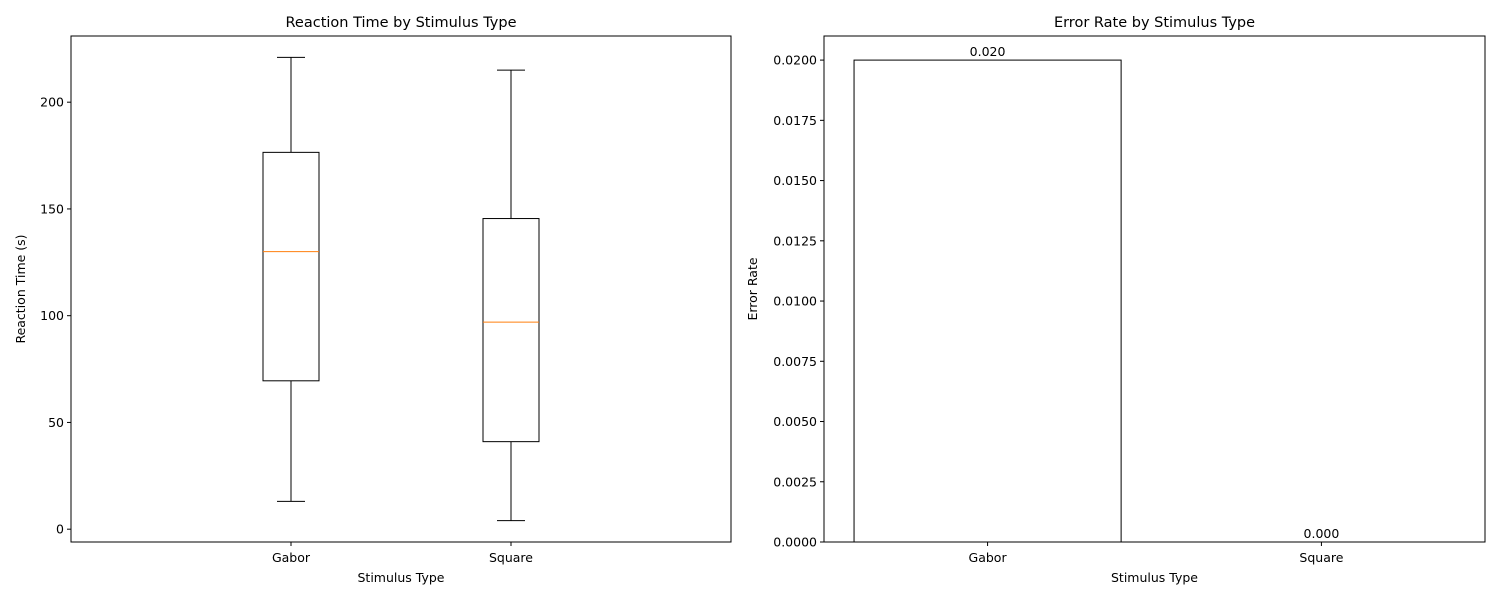  Describe the element at coordinates (795, 361) in the screenshot. I see `barchart-y-tick-label: 0.0075` at that location.